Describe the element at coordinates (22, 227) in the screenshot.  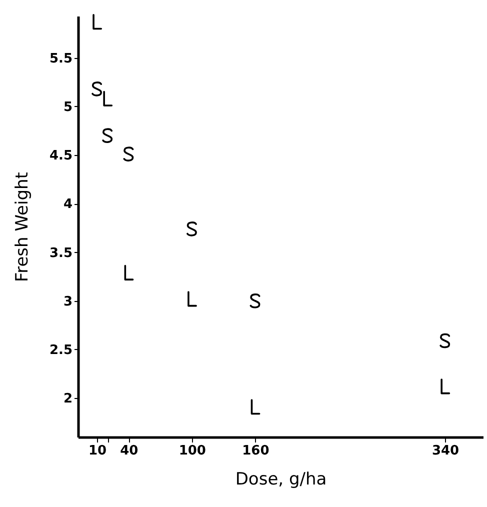
I see `y-axis-title: Fresh Weight` at that location.